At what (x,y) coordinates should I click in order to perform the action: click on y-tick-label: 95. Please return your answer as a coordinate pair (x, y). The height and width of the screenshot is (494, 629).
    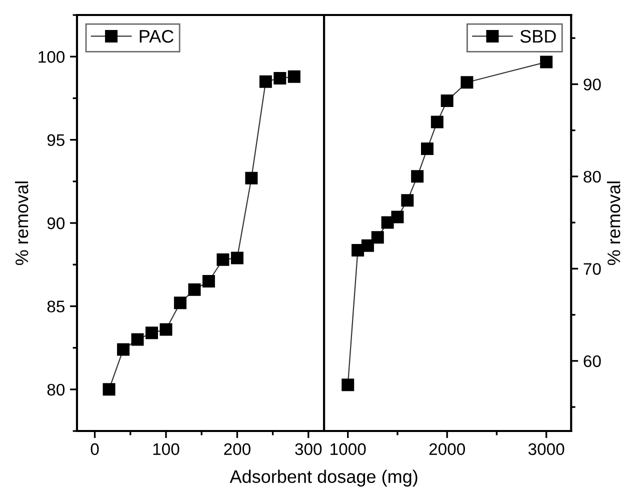
    Looking at the image, I should click on (55, 140).